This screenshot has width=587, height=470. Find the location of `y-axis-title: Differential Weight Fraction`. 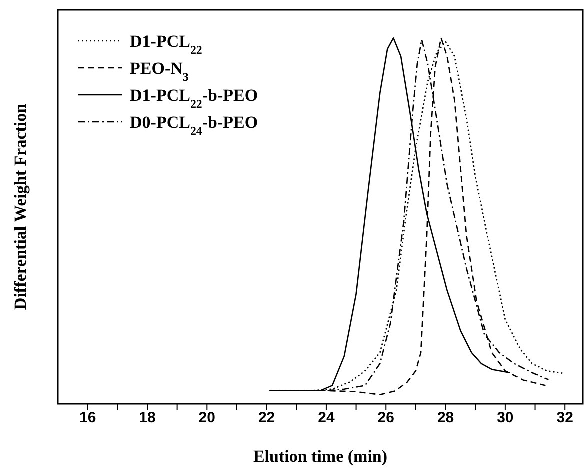

y-axis-title: Differential Weight Fraction is located at coordinates (20, 206).